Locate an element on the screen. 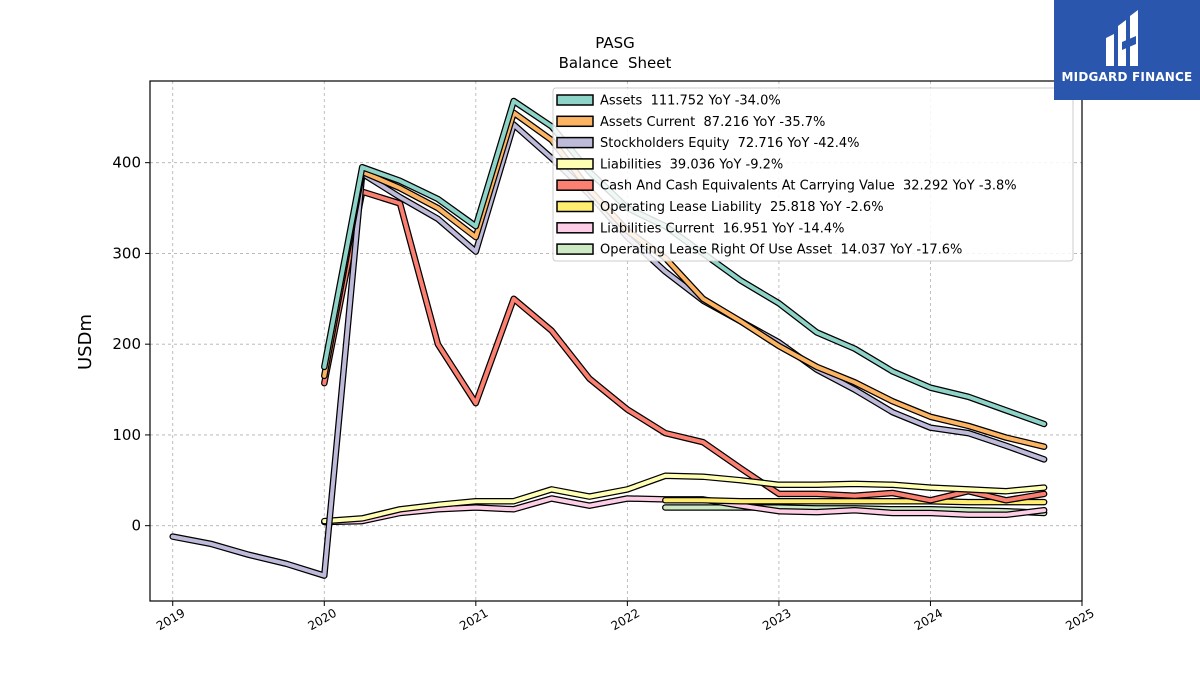 The height and width of the screenshot is (675, 1200). legend-box is located at coordinates (813, 174).